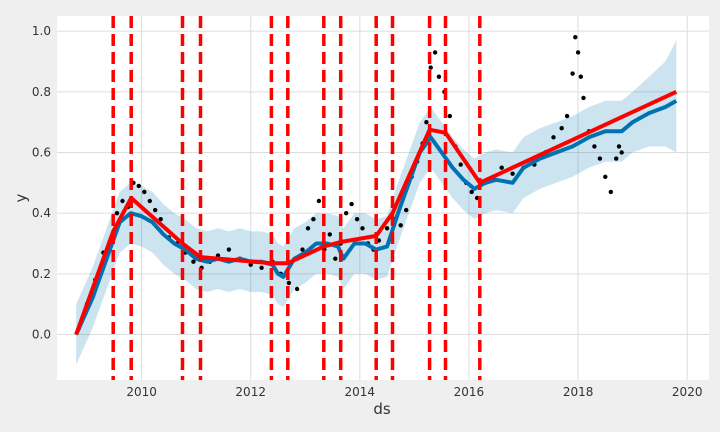 This screenshot has width=720, height=432. I want to click on y-tick-label: 0.4, so click(41, 213).